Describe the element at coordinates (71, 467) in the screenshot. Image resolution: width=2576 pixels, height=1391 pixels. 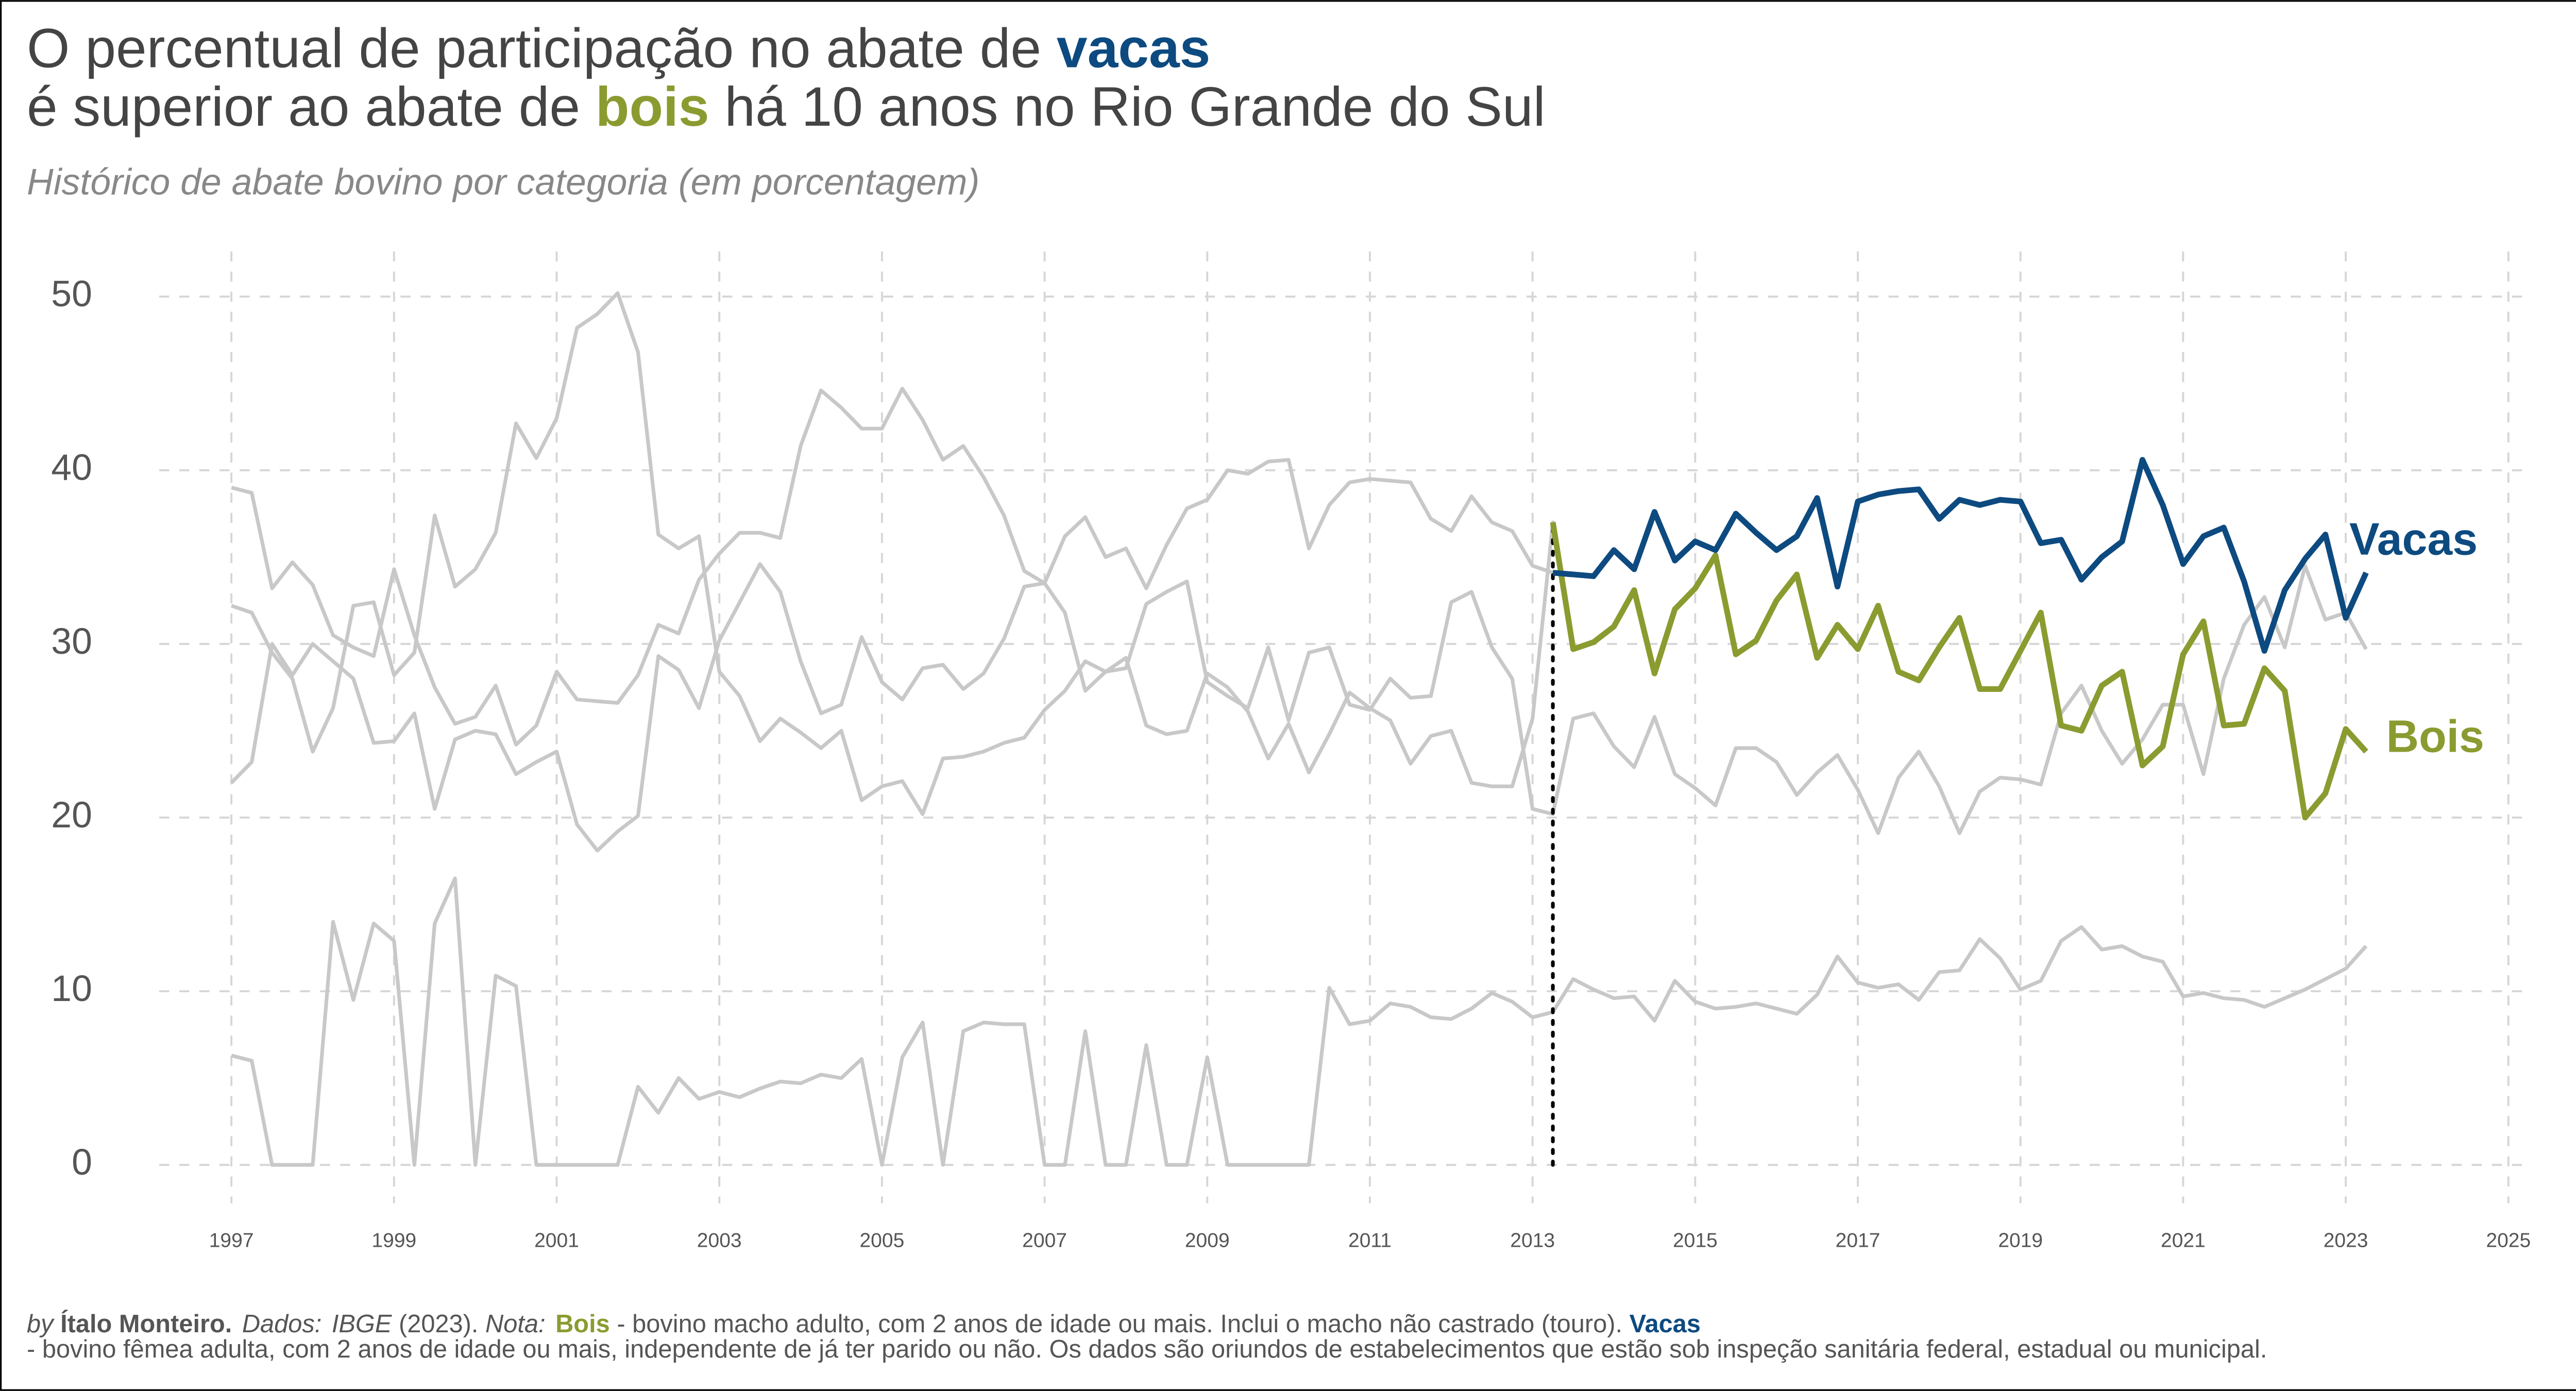
I see `y-tick-label: 40` at that location.